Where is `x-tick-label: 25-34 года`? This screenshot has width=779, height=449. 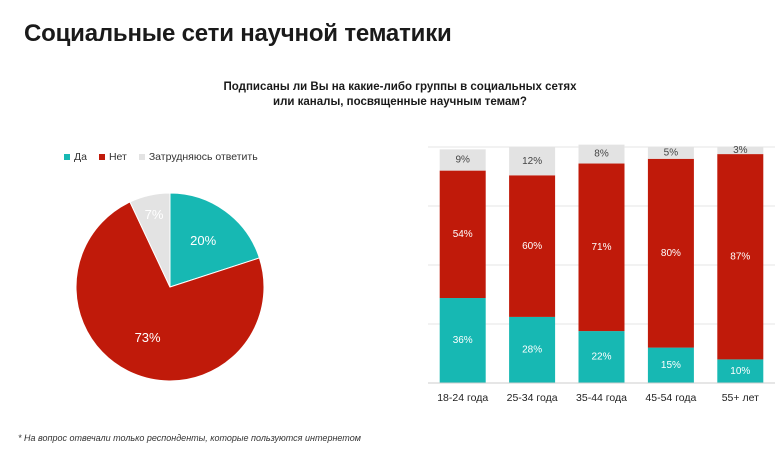
x-tick-label: 25-34 года is located at coordinates (532, 398).